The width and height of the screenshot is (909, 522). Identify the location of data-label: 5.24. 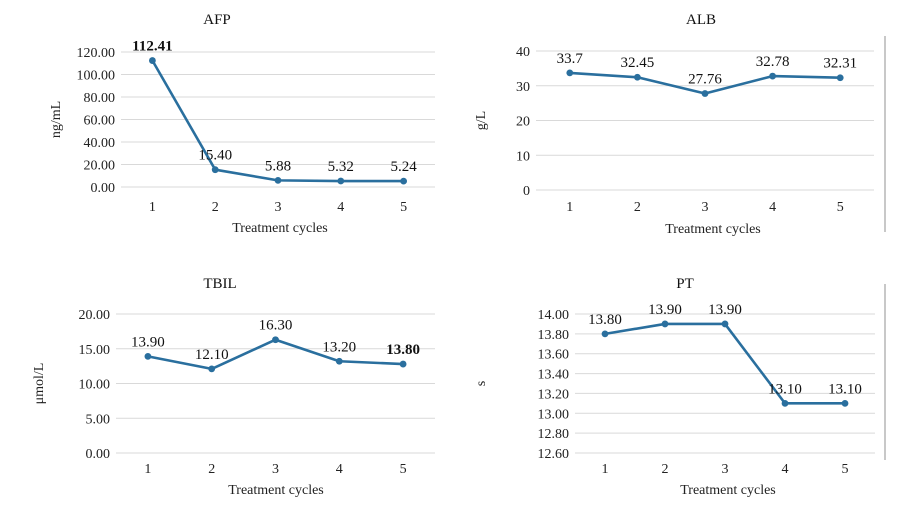
(403, 167).